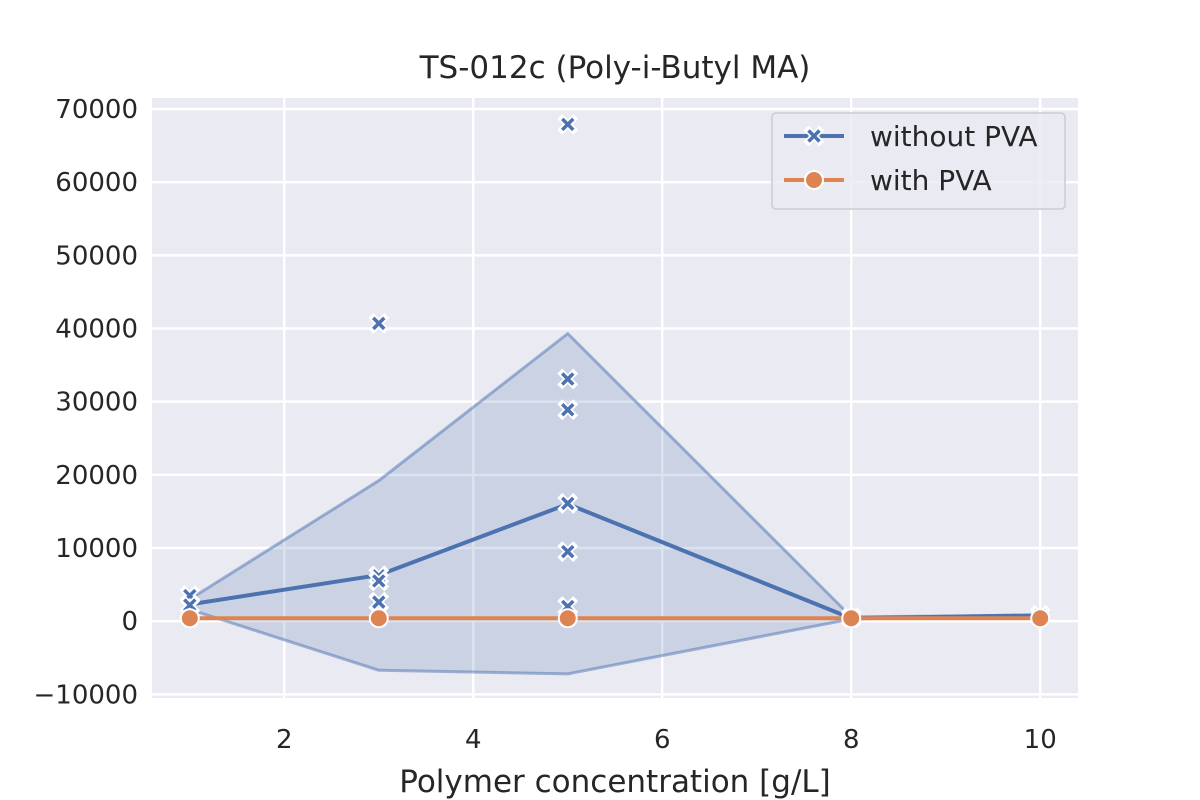 The image size is (1200, 800). I want to click on x-tick-label: 2, so click(284, 740).